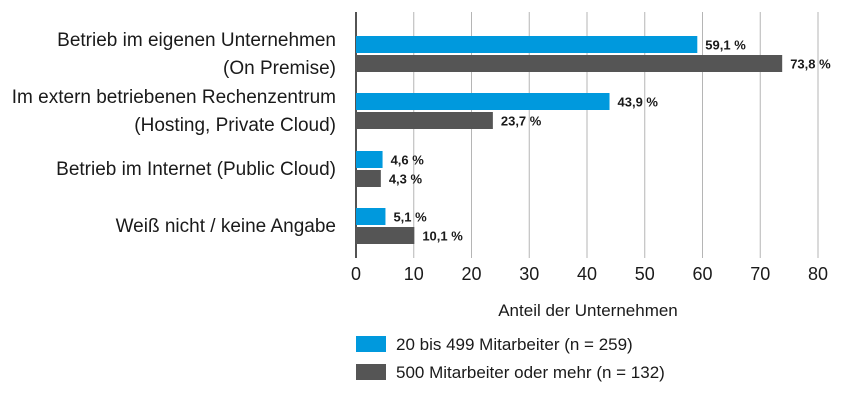 The width and height of the screenshot is (866, 402). I want to click on category-label: (Hosting, Private Cloud), so click(235, 125).